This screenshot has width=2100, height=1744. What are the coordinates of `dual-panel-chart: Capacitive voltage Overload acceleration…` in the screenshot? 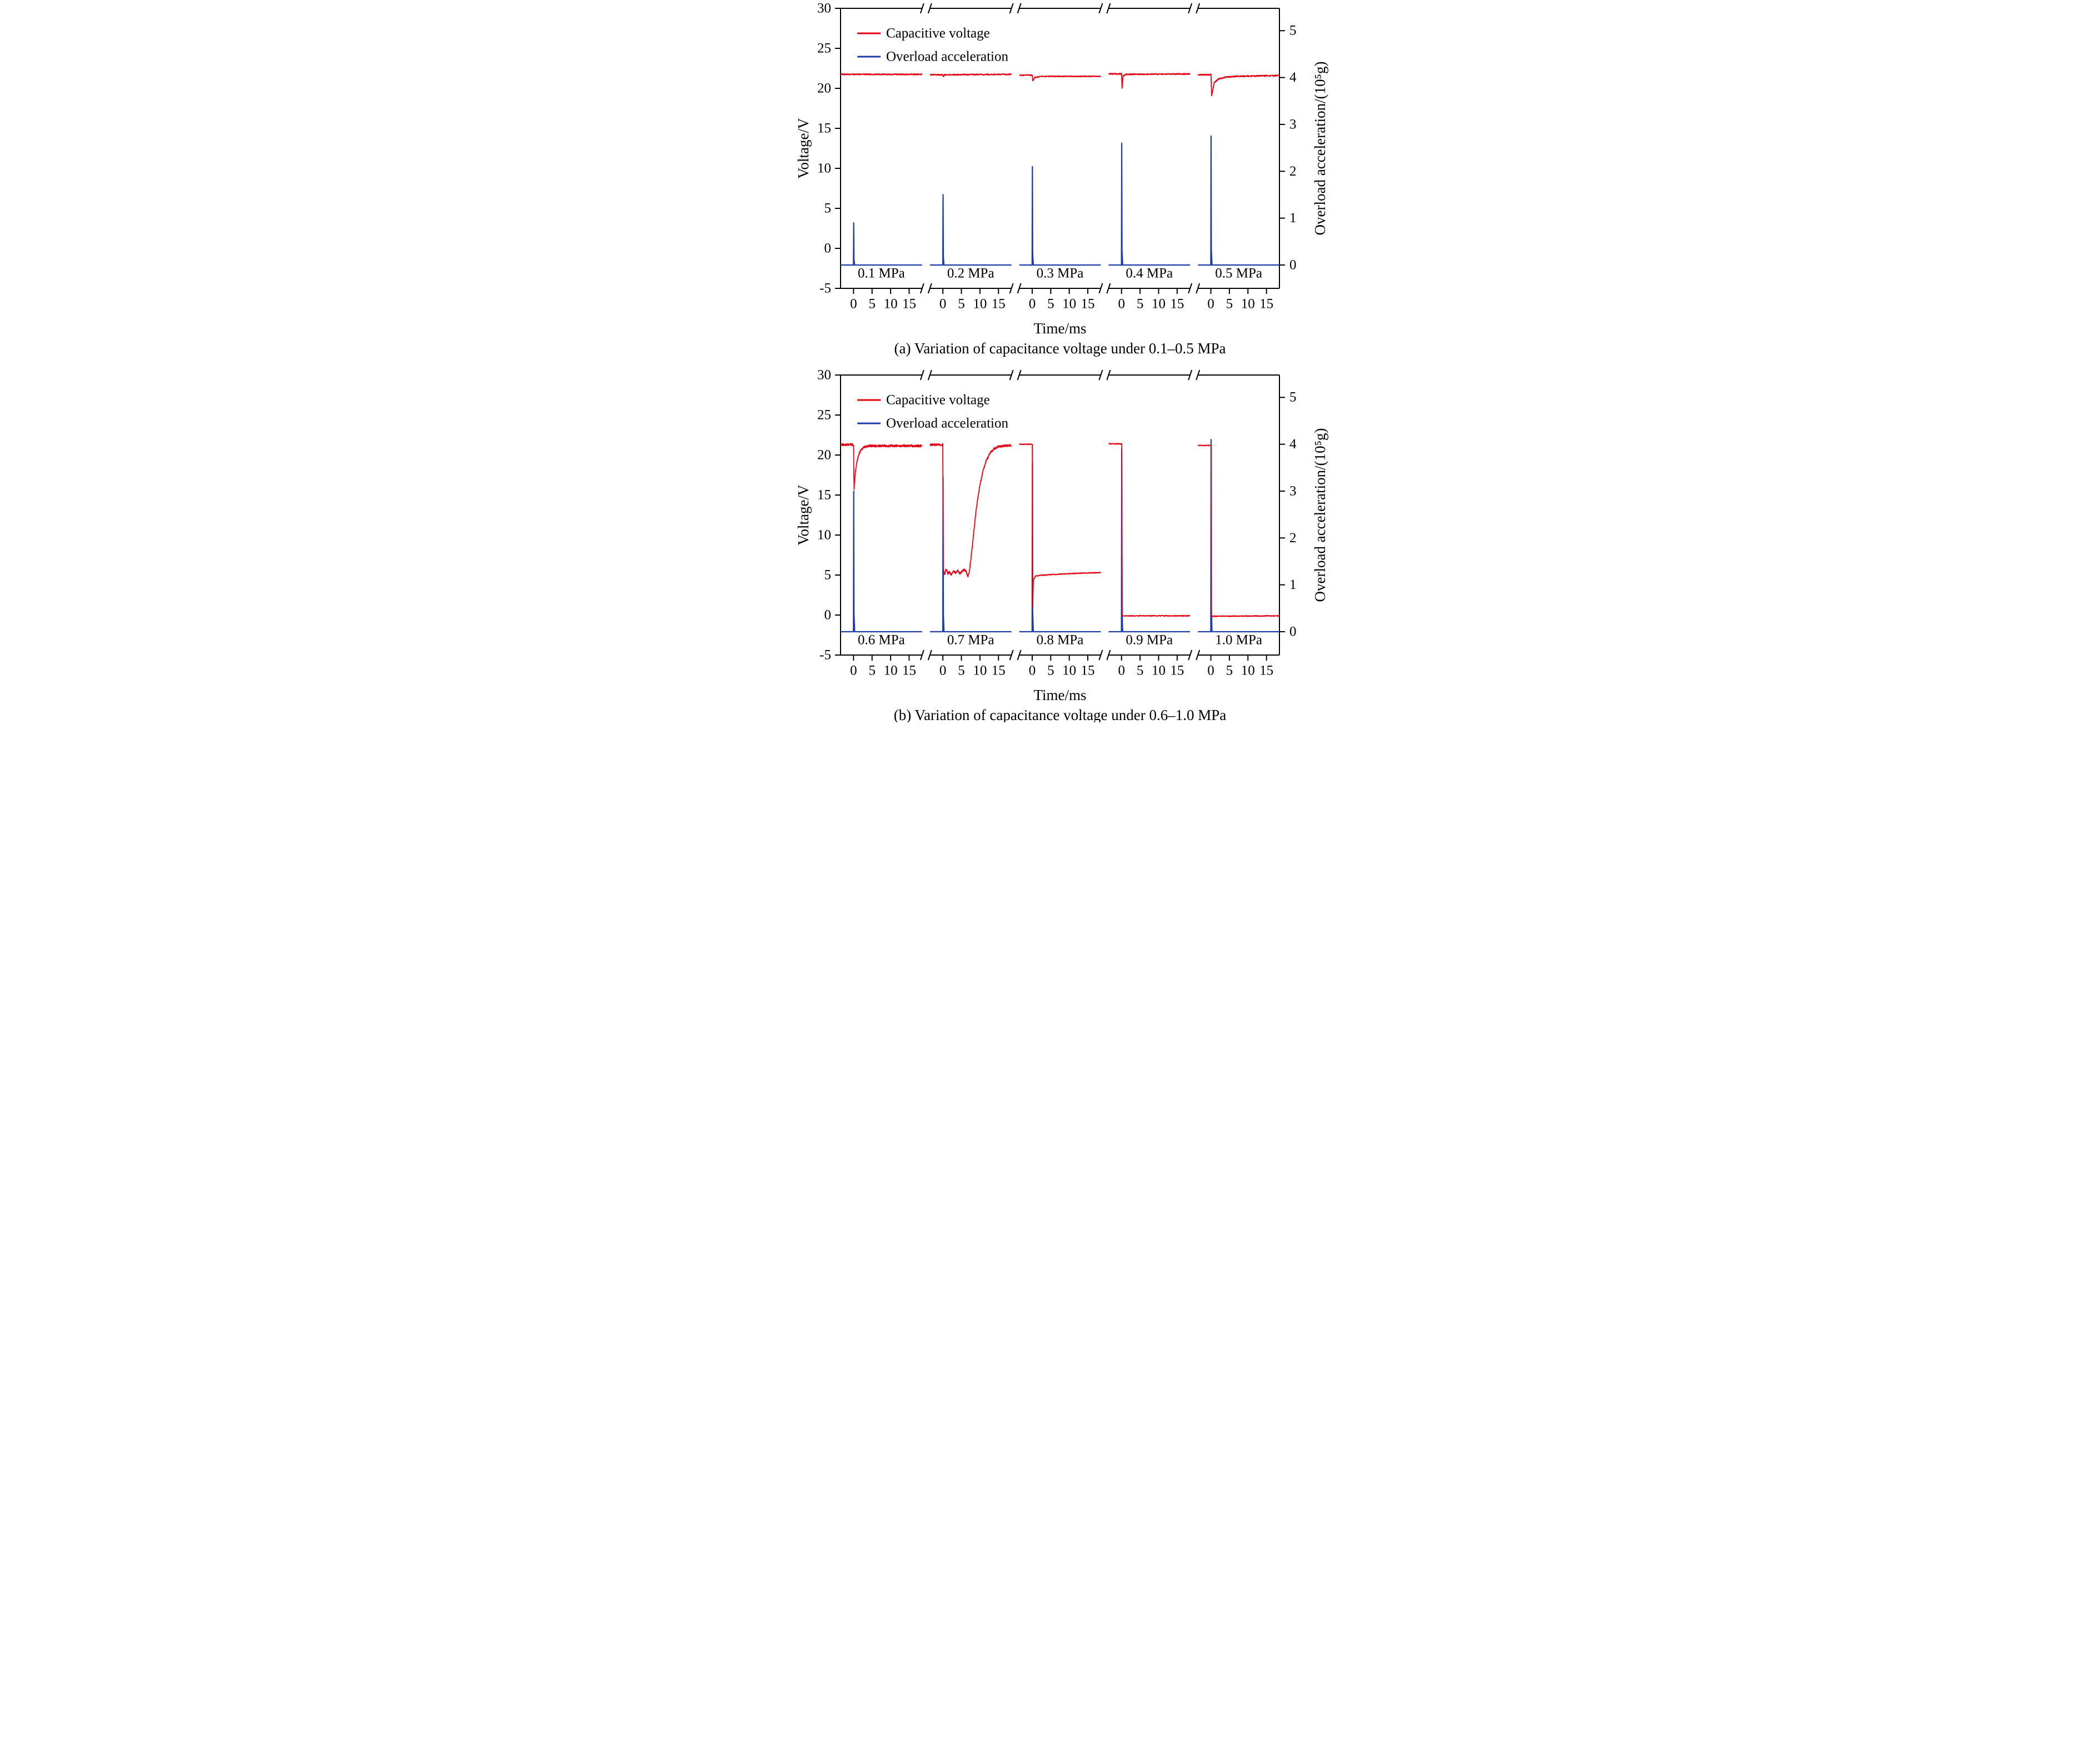 It's located at (1061, 362).